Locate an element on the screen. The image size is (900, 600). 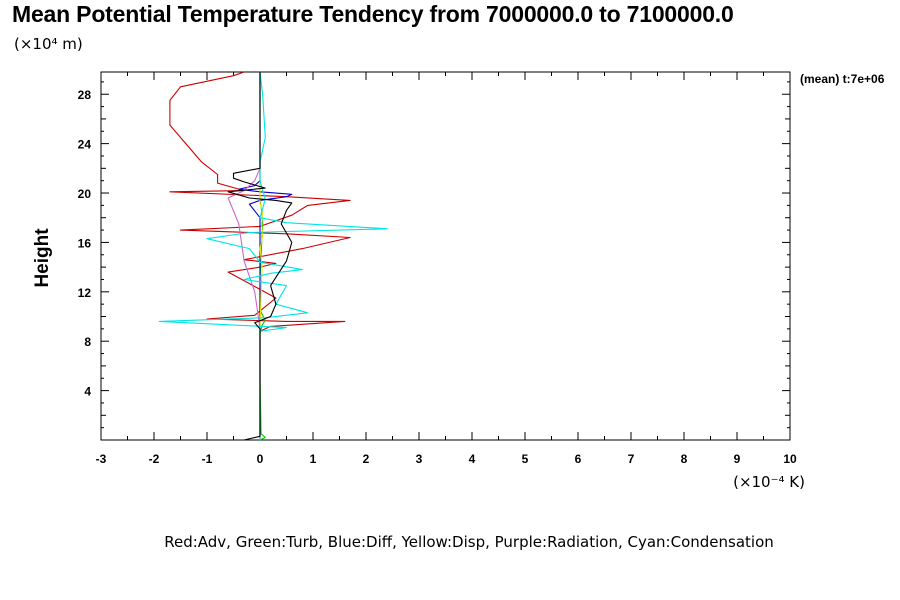
x-tick-label: -1 is located at coordinates (207, 459).